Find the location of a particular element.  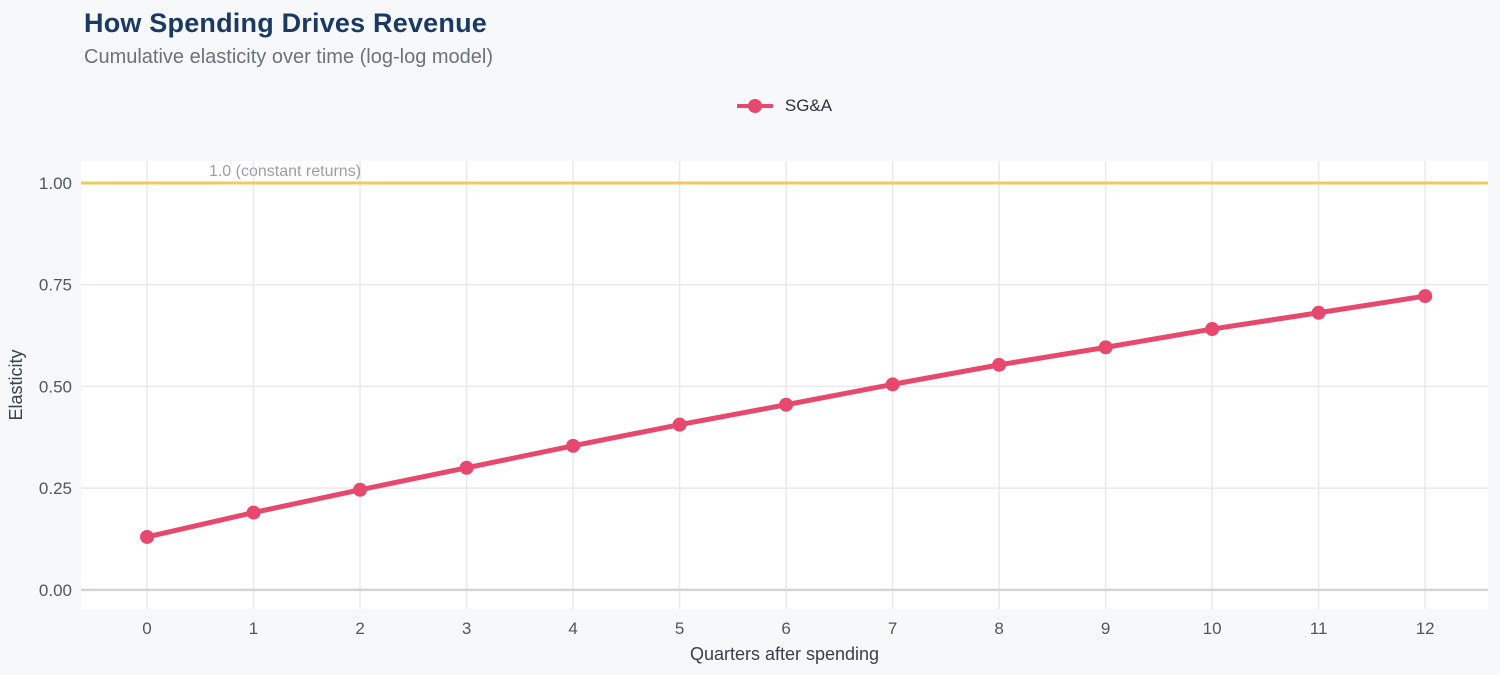

x-axis-title: Quarters after spending is located at coordinates (784, 654).